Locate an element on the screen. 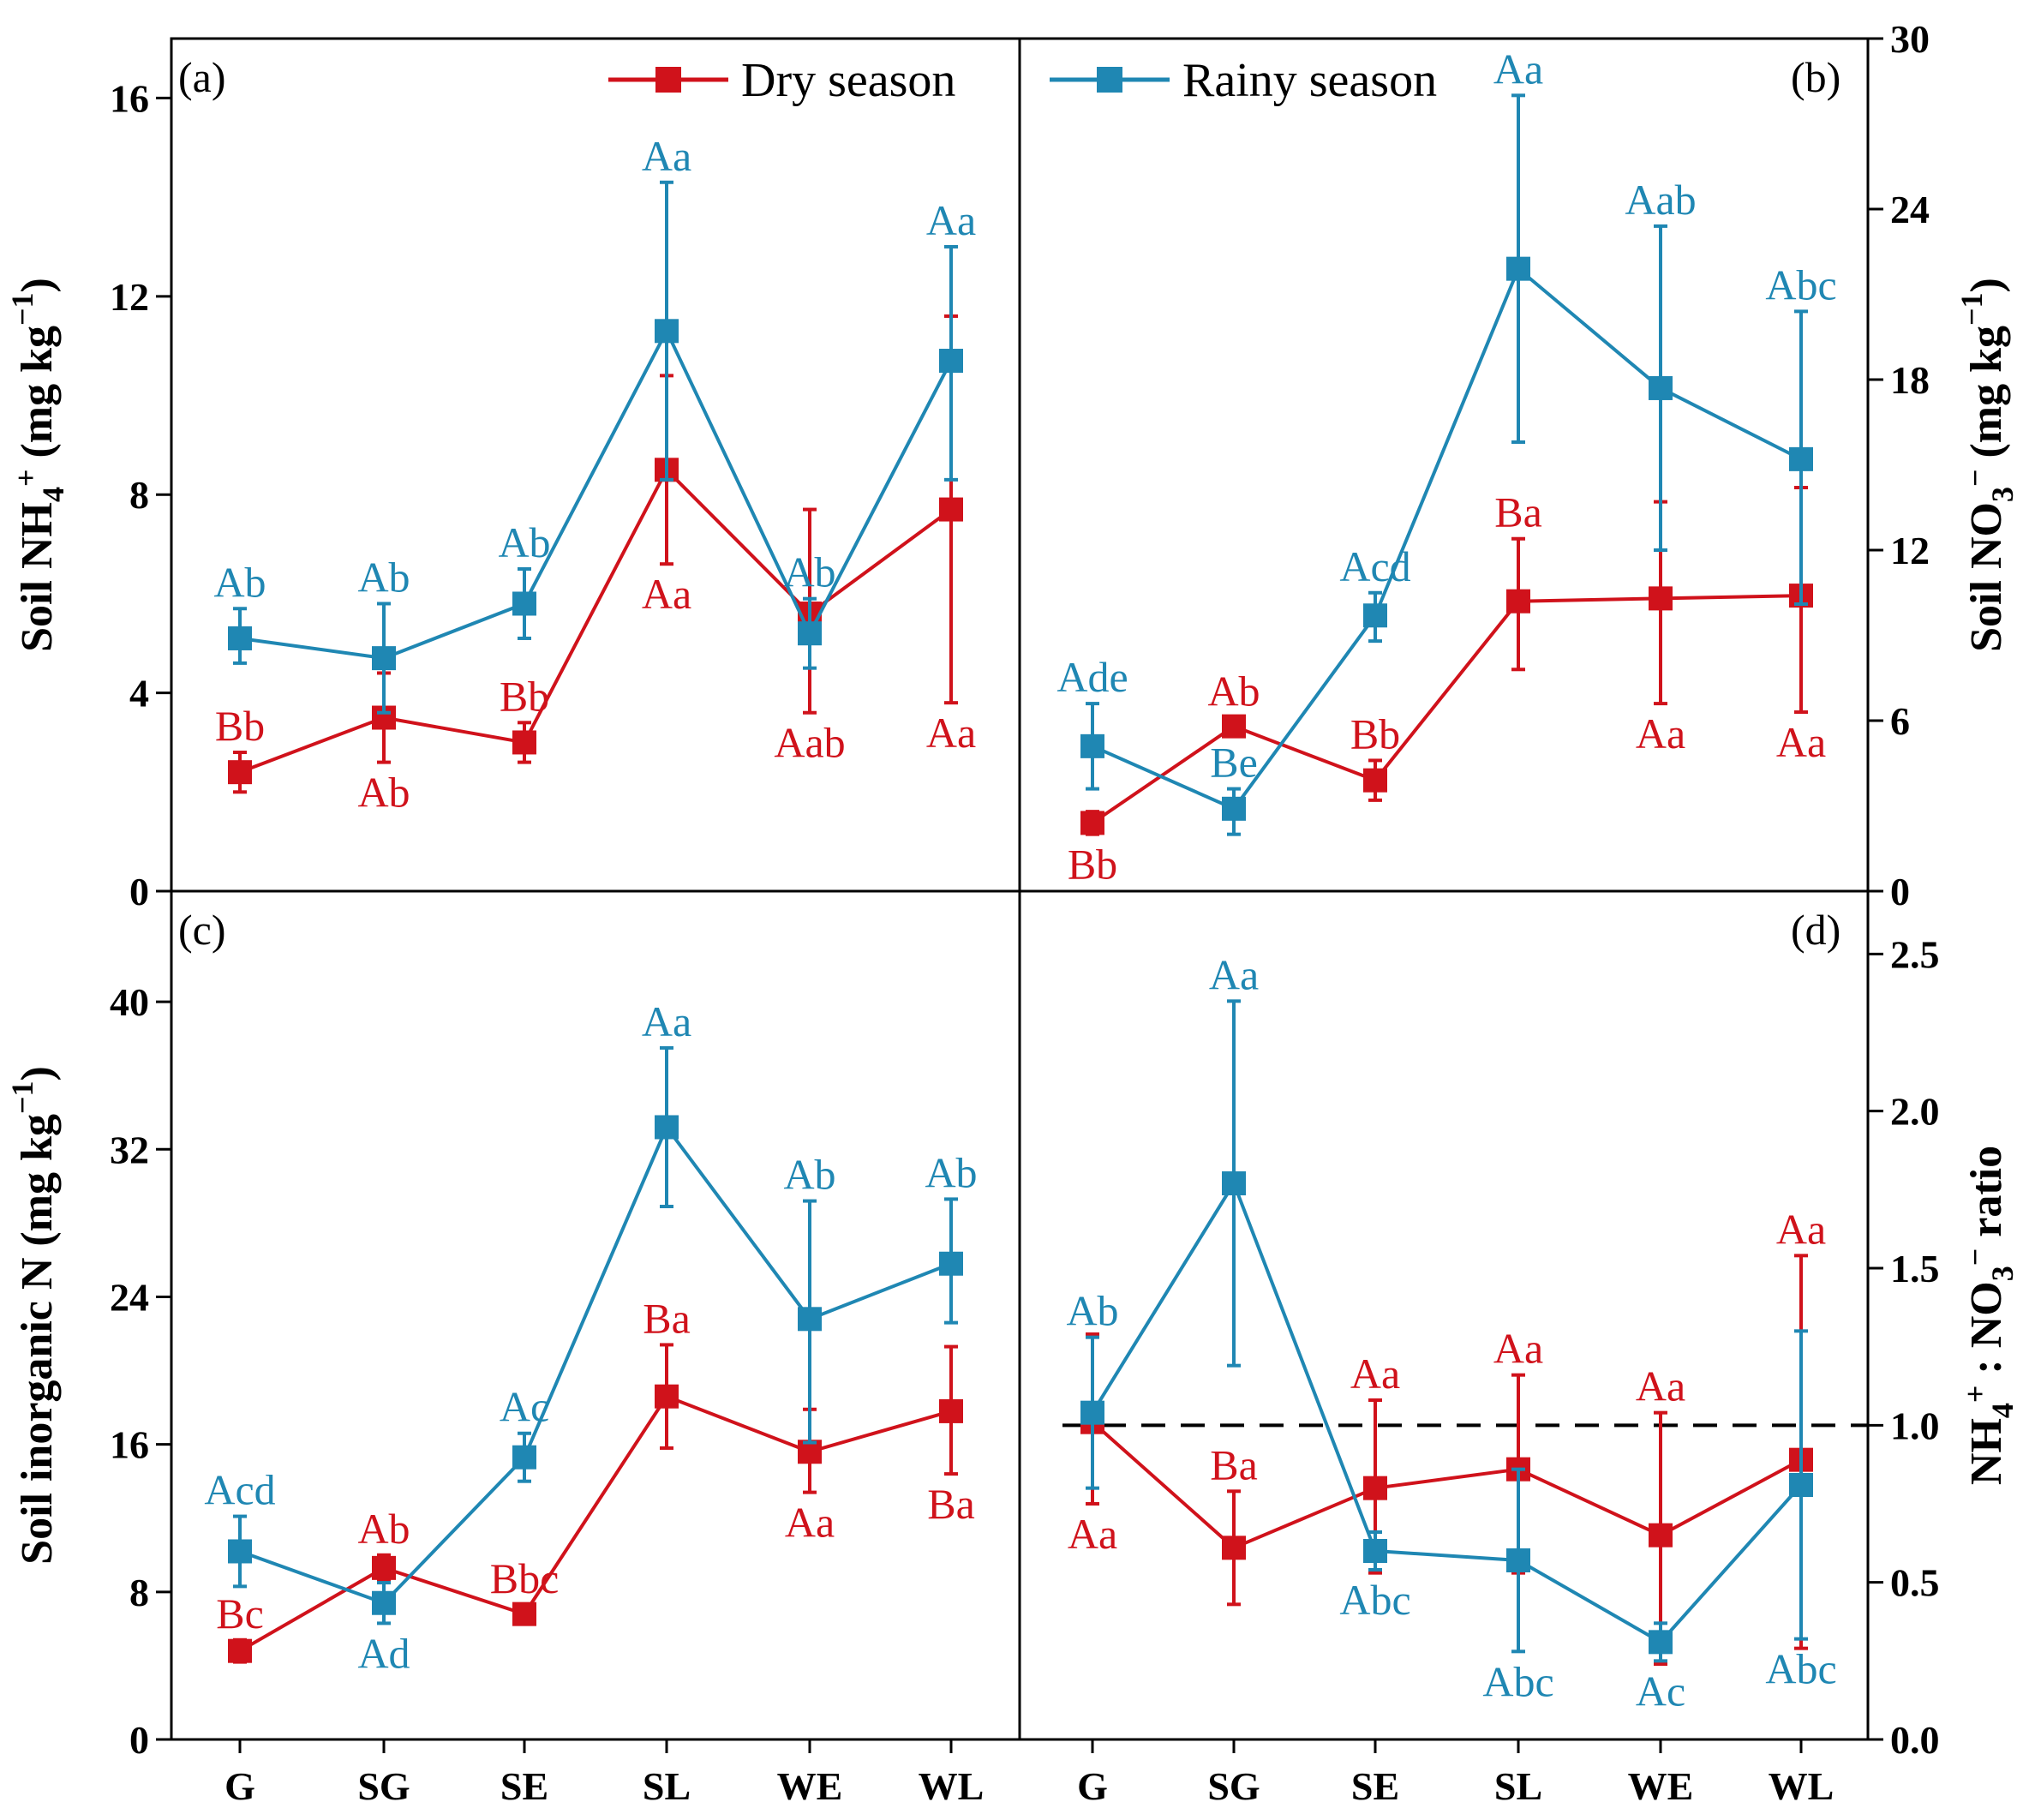  panel-label: (d) is located at coordinates (1815, 930).